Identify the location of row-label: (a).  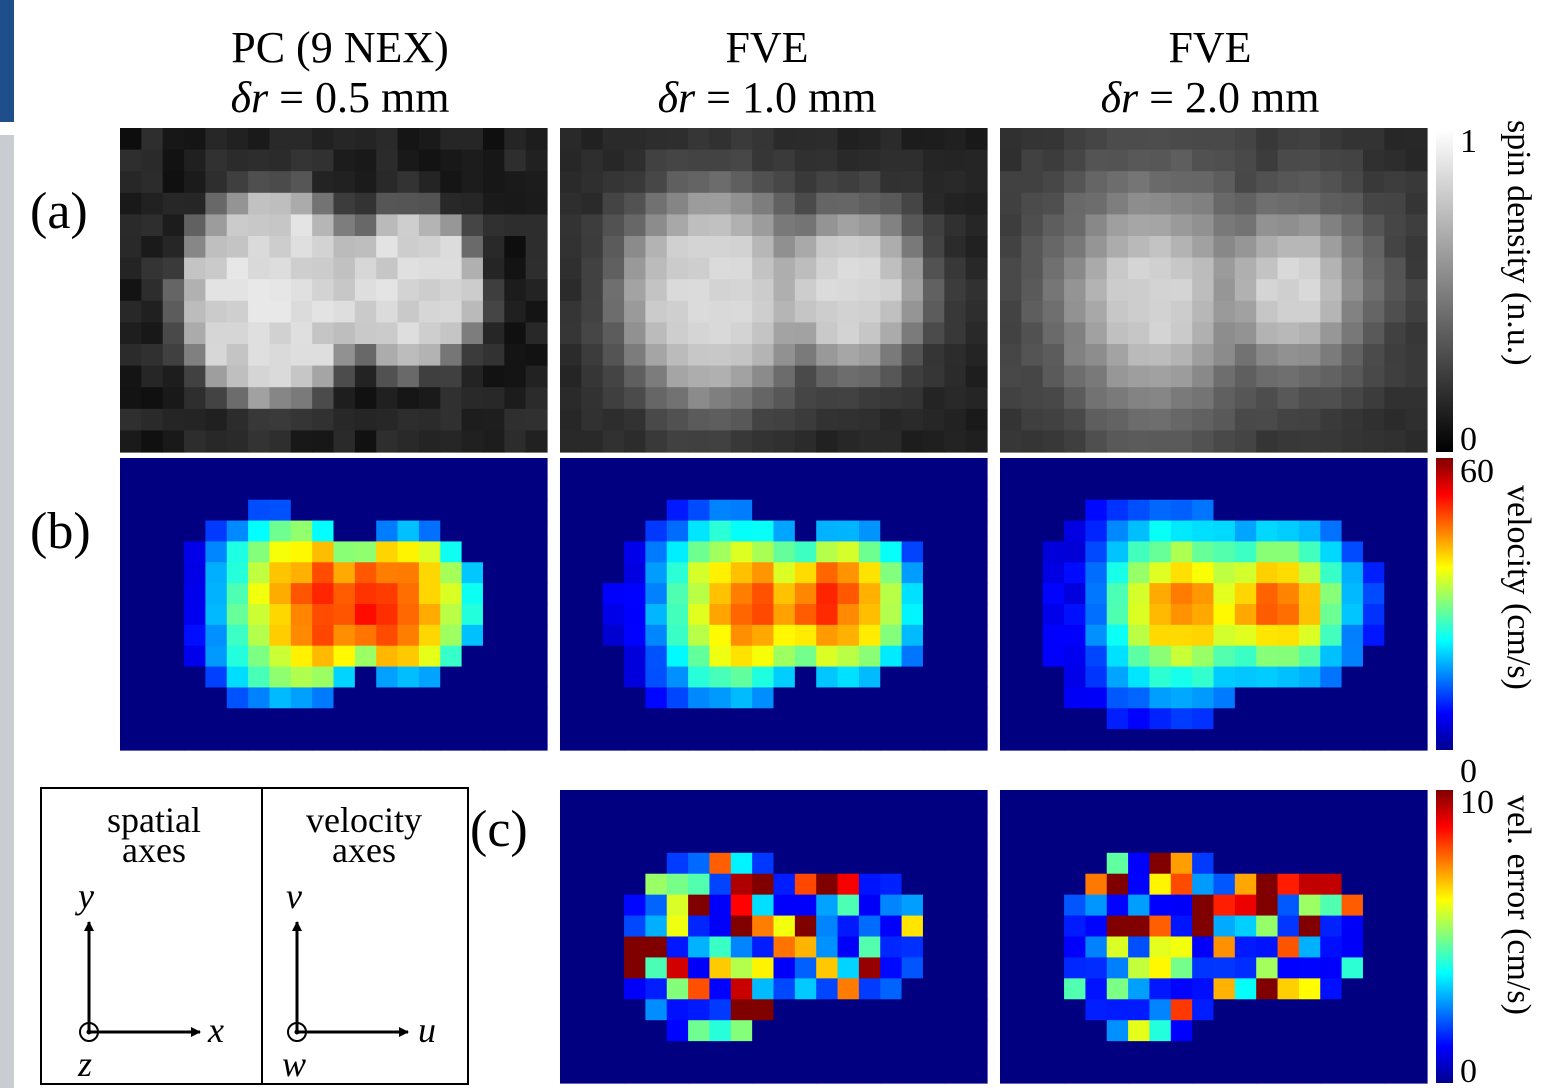
(59, 211).